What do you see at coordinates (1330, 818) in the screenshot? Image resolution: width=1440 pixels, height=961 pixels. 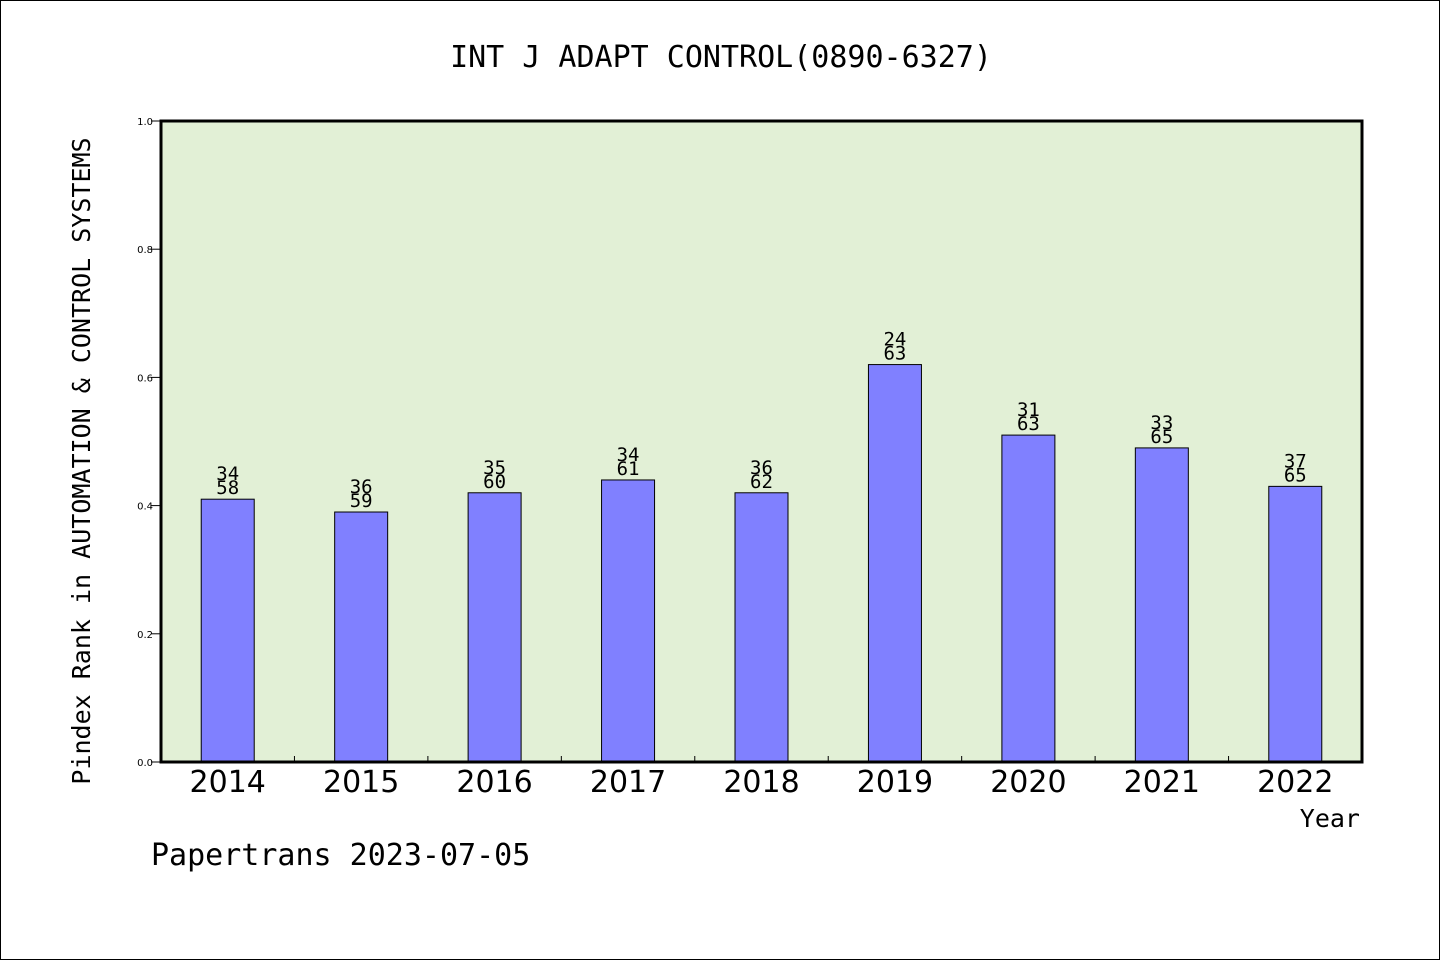 I see `x-axis-label: Year` at bounding box center [1330, 818].